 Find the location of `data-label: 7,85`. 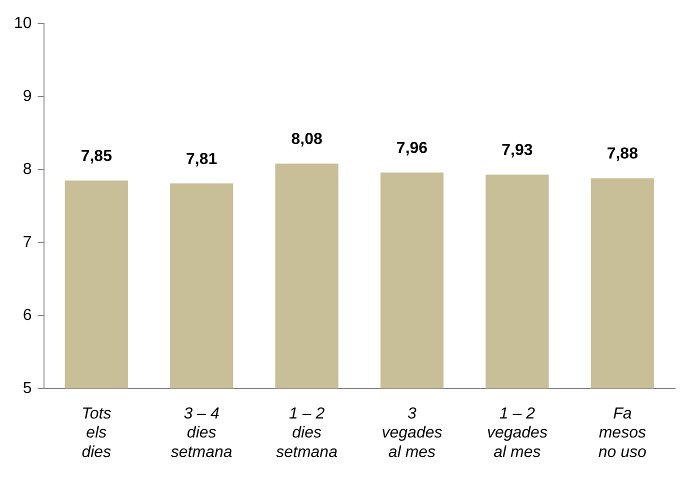

data-label: 7,85 is located at coordinates (96, 156).